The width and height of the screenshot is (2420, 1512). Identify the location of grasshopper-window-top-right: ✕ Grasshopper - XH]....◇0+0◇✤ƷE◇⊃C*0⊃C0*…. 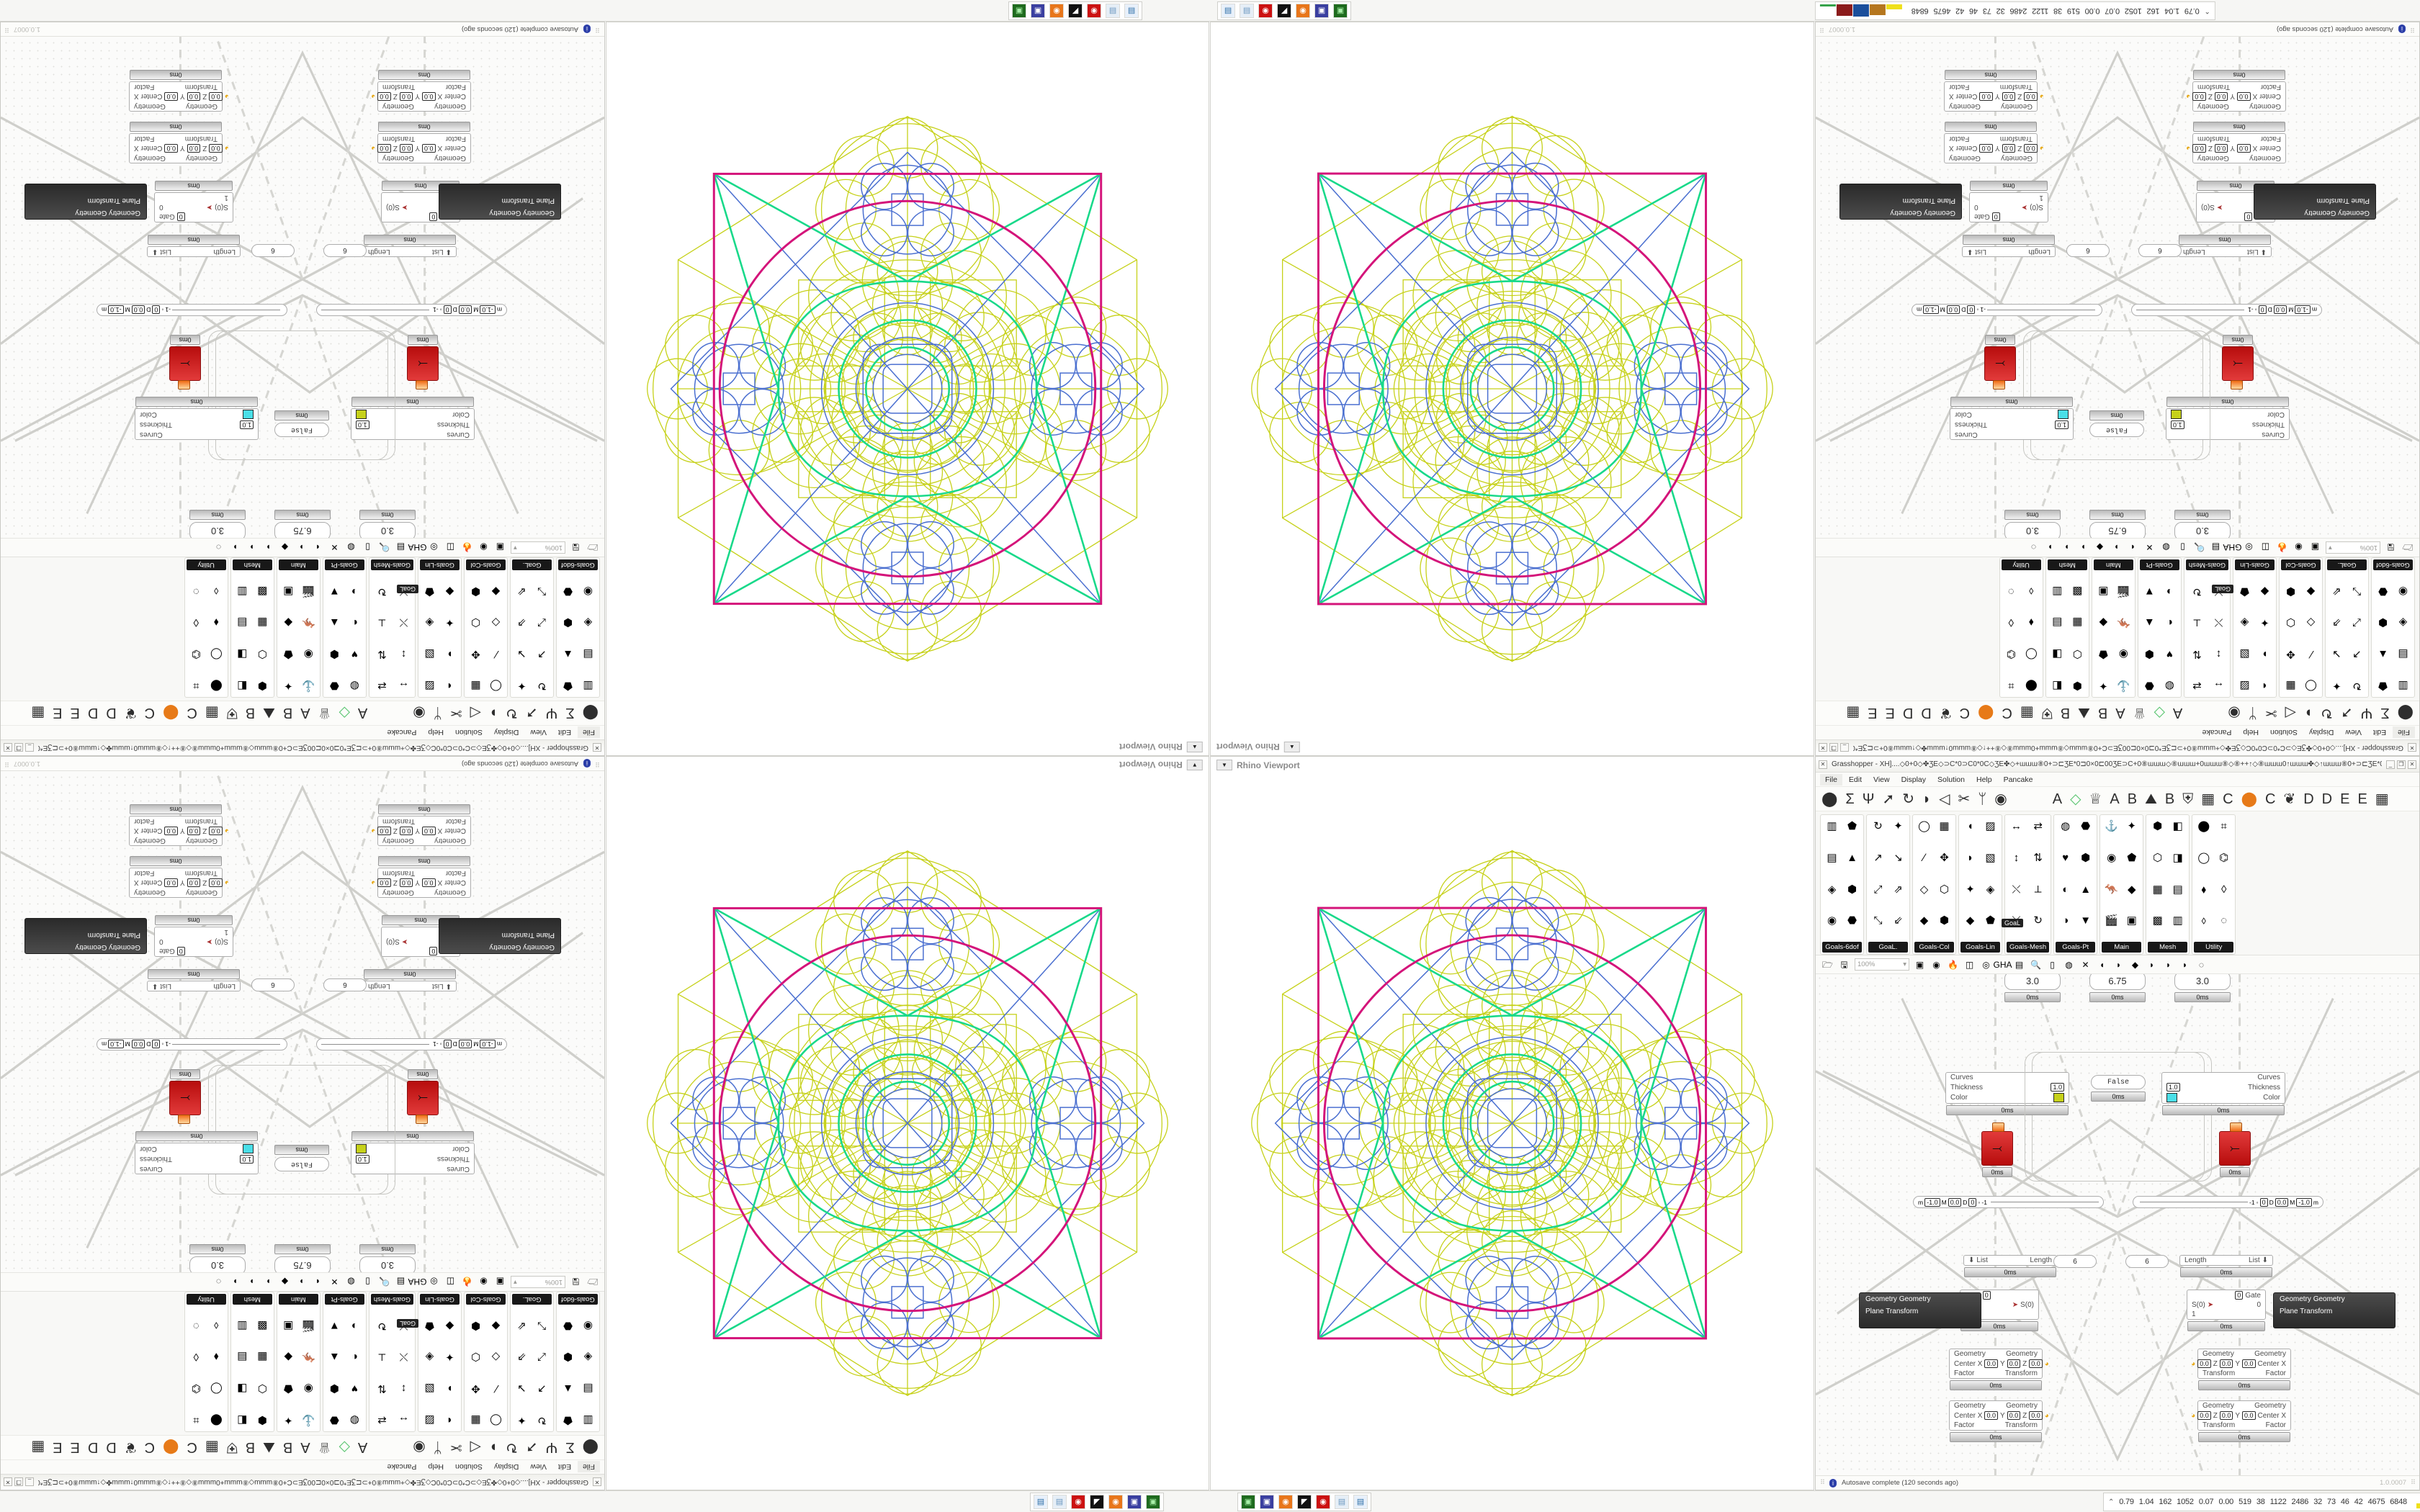
(2117, 389).